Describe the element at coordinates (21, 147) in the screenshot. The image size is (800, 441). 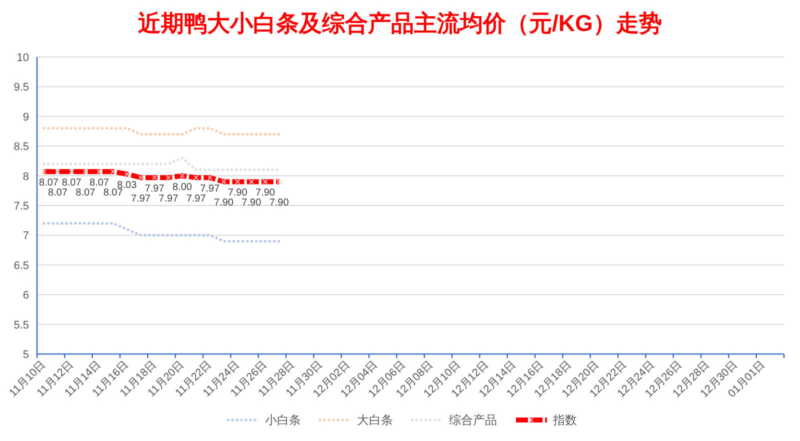
I see `y-tick-label: 8.5` at that location.